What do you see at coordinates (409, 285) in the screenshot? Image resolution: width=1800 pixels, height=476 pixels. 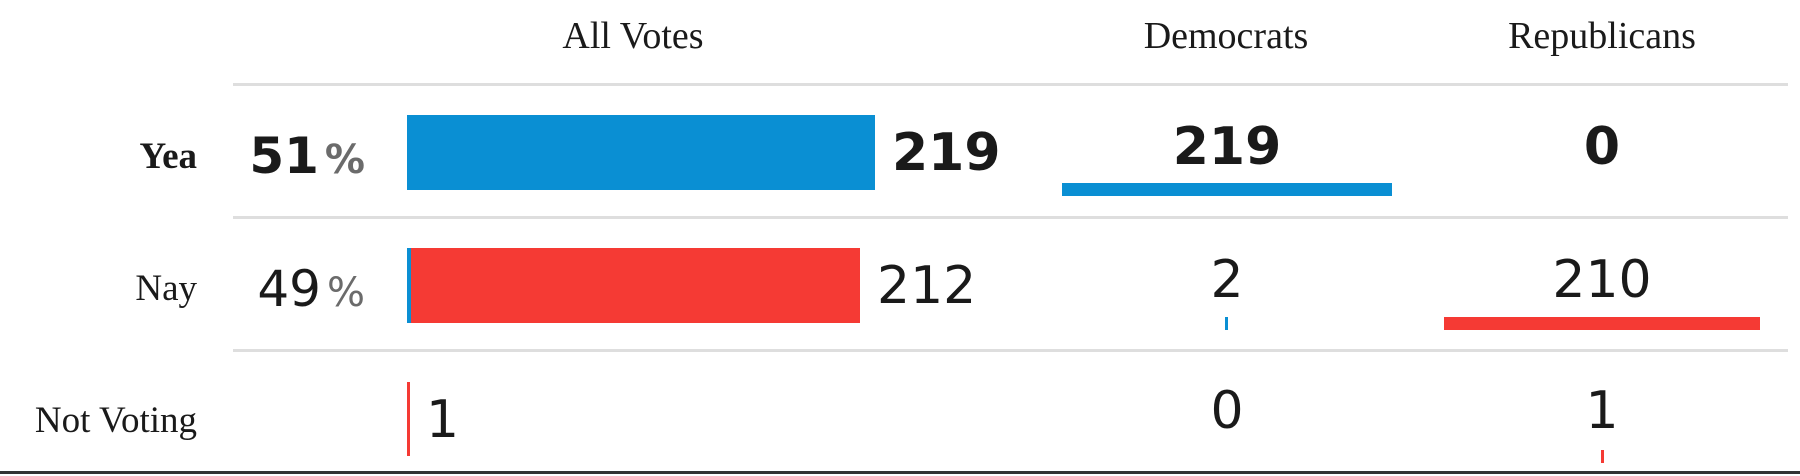 I see `nay-all-votes-democrats-bar` at bounding box center [409, 285].